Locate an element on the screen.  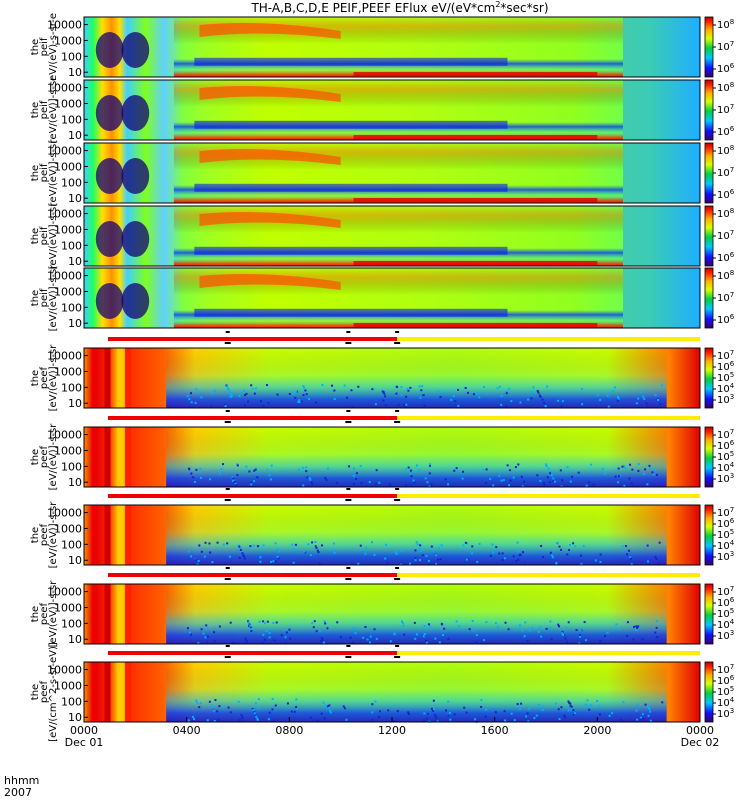
ylab-units: [eV/(cm^2-s-sr-eV)] is located at coordinates (53, 692).